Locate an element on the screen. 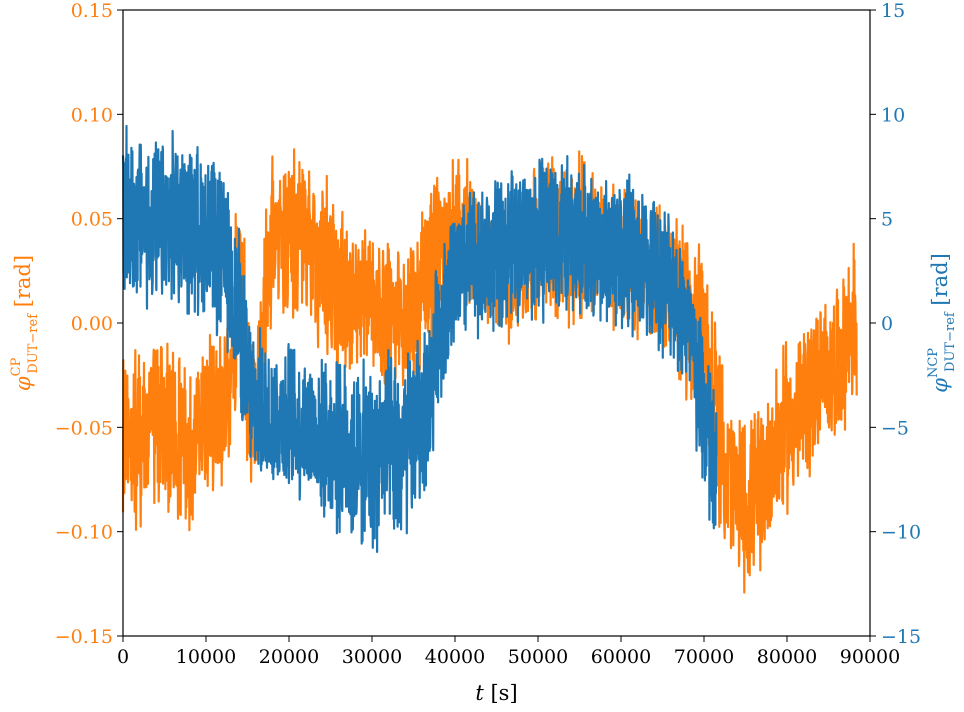 This screenshot has width=964, height=712. y-right-axis-label: φNCP DUT−ref [rad] is located at coordinates (942, 323).